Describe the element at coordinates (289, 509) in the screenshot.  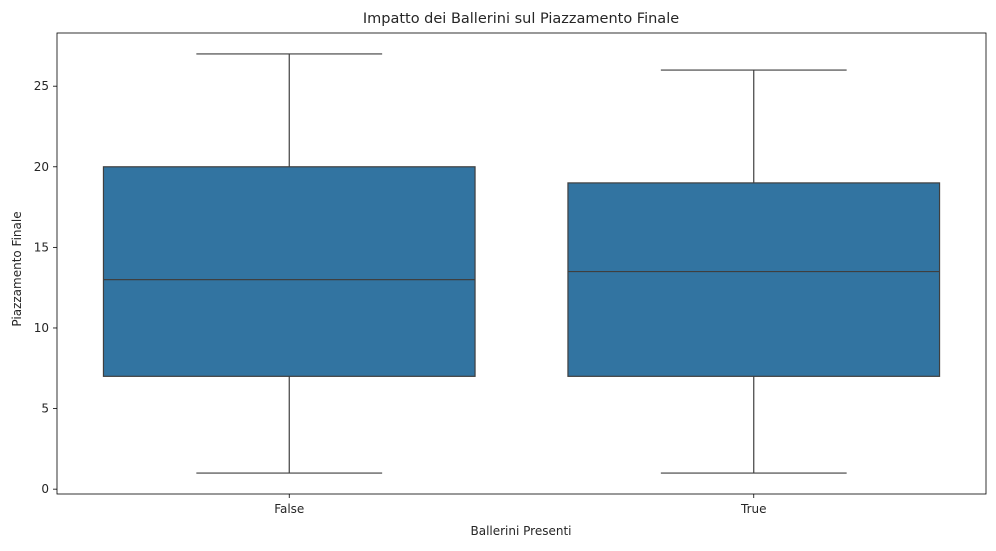
I see `x-tick-label: False` at that location.